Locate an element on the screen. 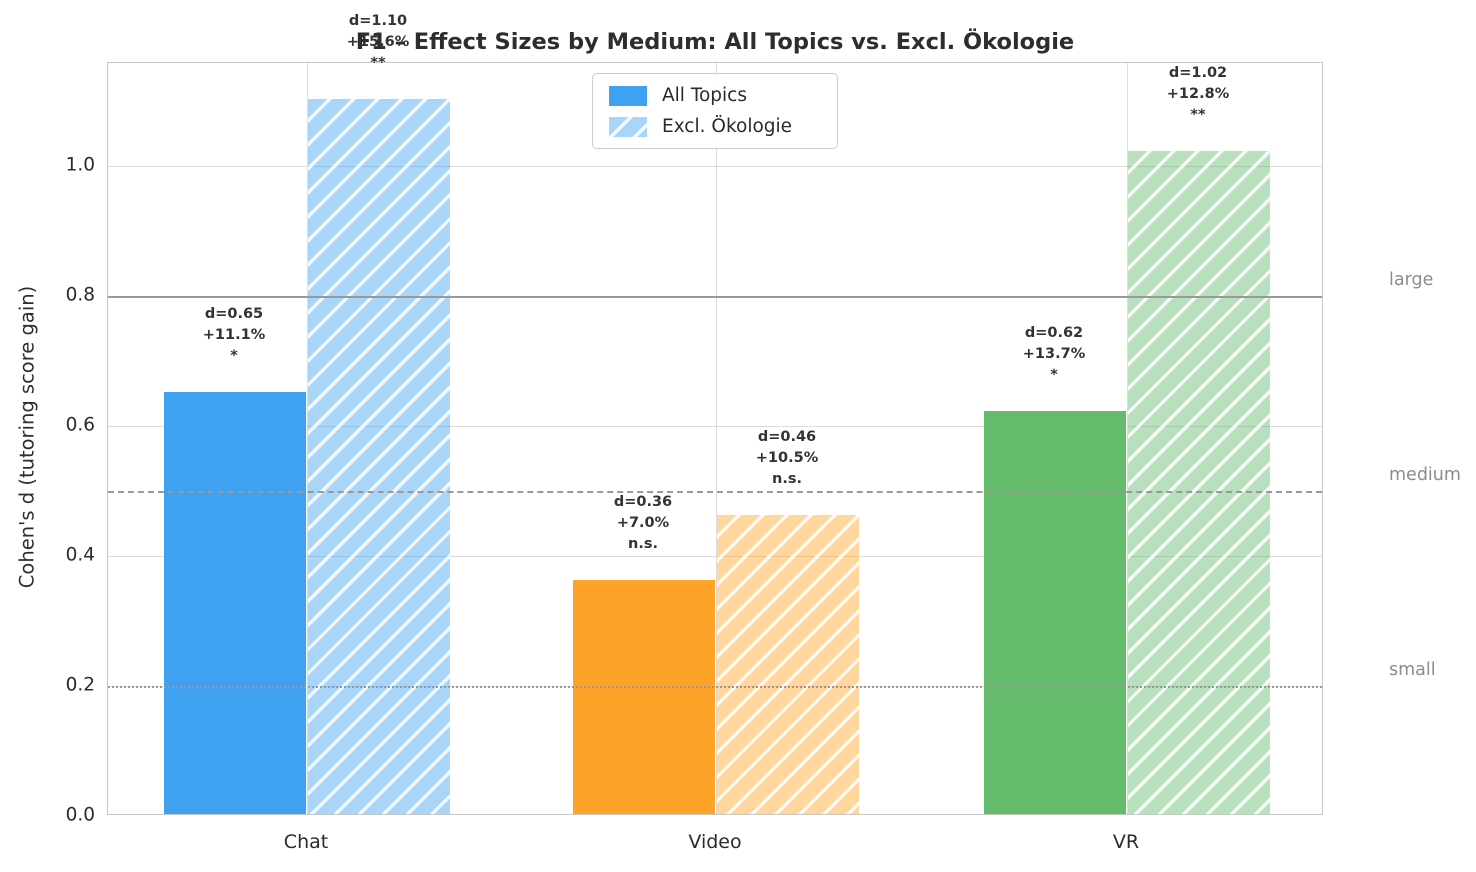  annotation-vr-excl-kologie: d=1.02 +12.8% ** is located at coordinates (1198, 94).